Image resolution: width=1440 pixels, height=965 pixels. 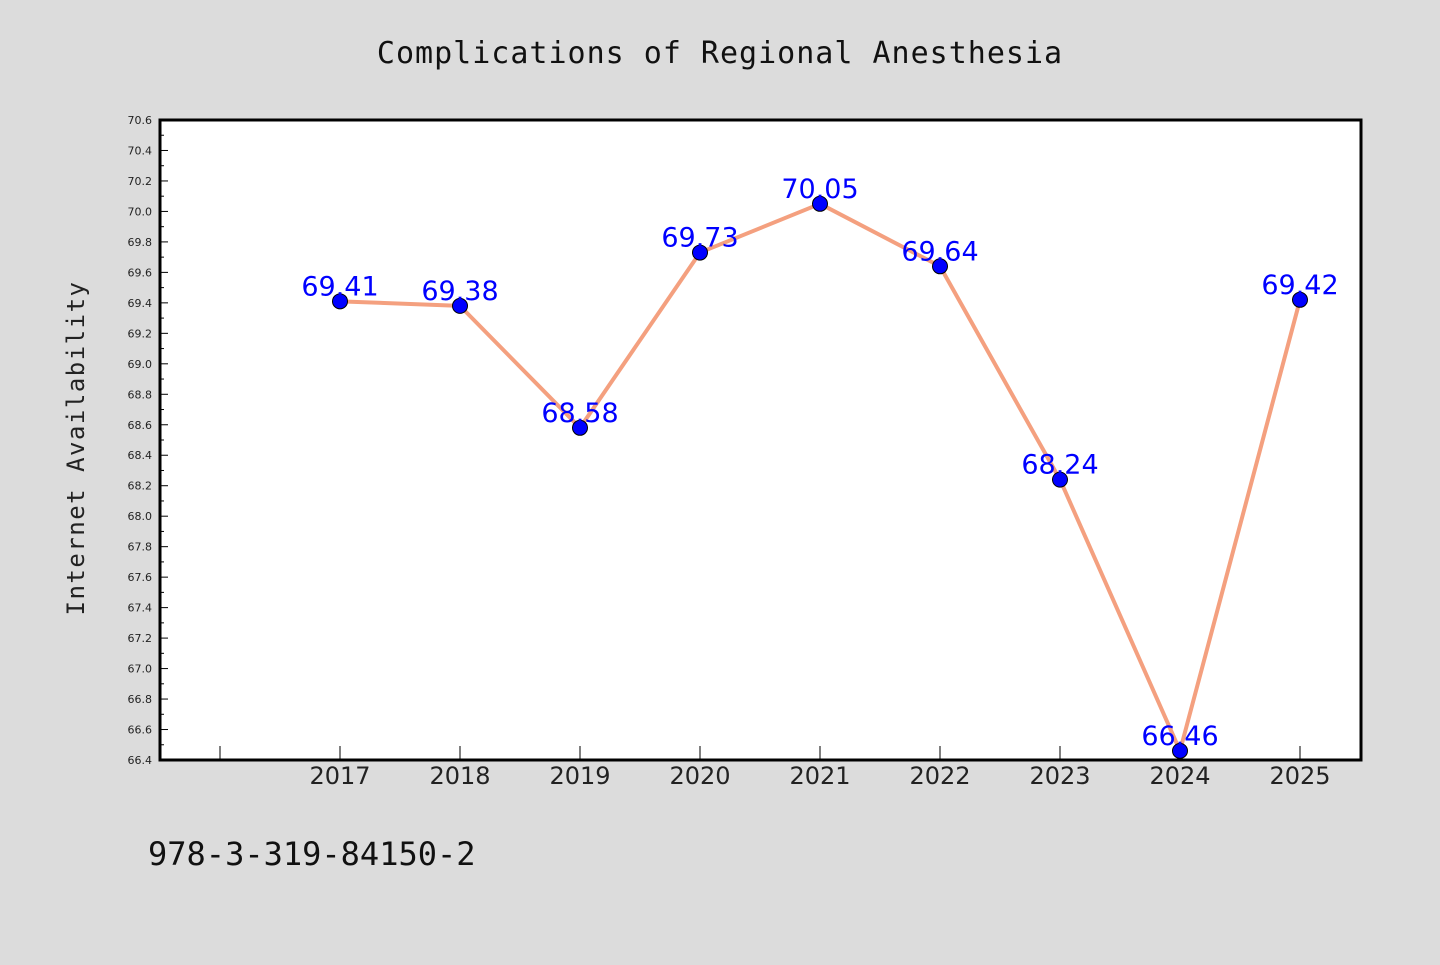 What do you see at coordinates (579, 413) in the screenshot?
I see `data-label: 68.58` at bounding box center [579, 413].